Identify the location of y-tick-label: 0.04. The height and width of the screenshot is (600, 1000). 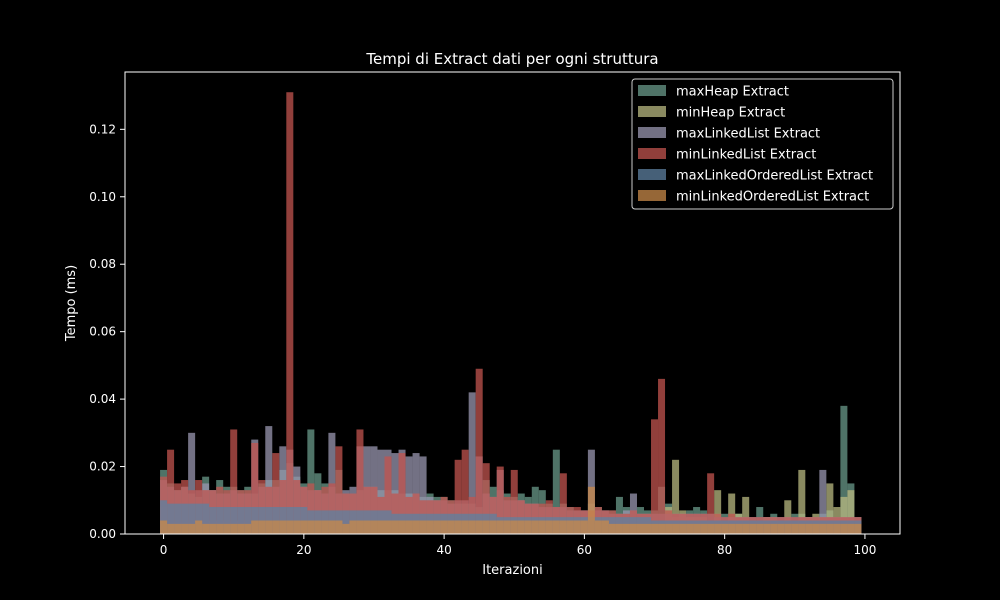
(102, 399).